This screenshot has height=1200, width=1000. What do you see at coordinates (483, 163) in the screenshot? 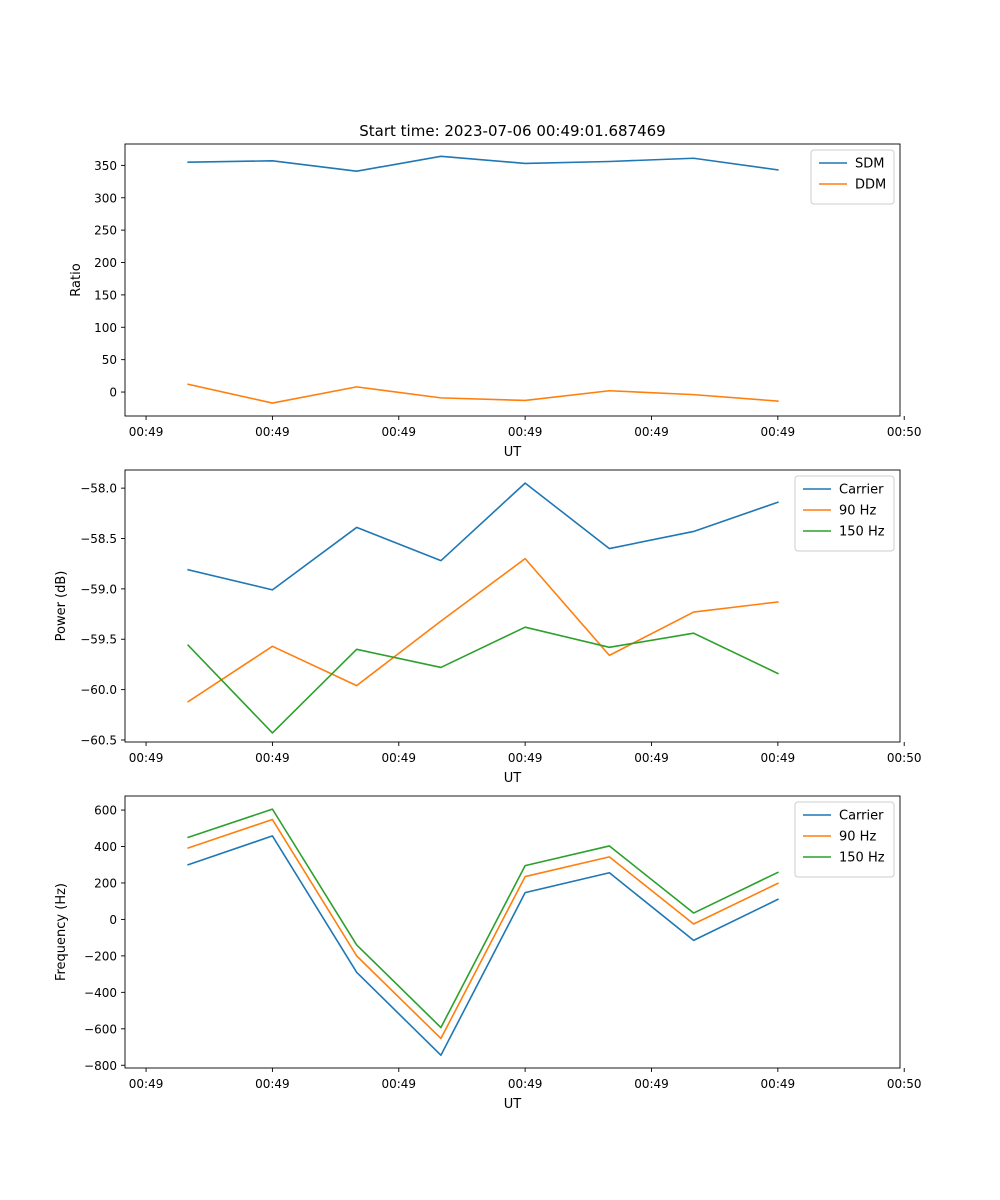
I see `series-line-sdm` at bounding box center [483, 163].